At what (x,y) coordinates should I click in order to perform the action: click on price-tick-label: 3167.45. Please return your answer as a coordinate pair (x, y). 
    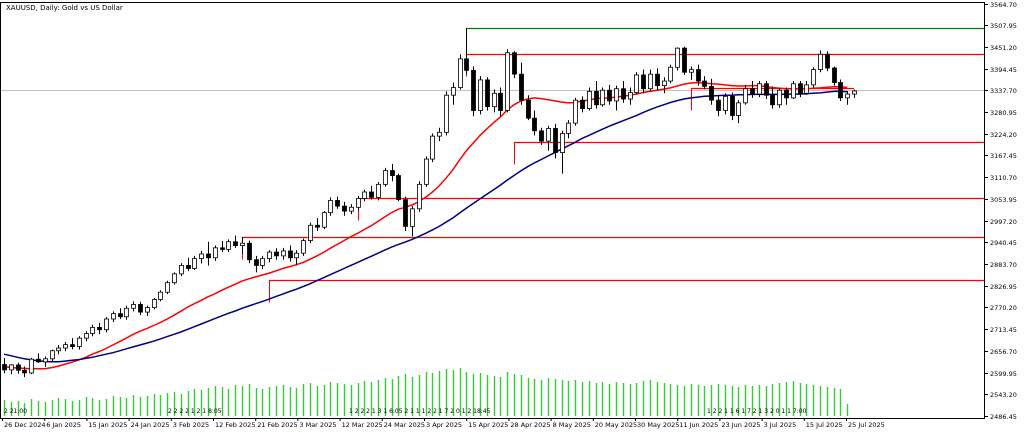
    Looking at the image, I should click on (1003, 156).